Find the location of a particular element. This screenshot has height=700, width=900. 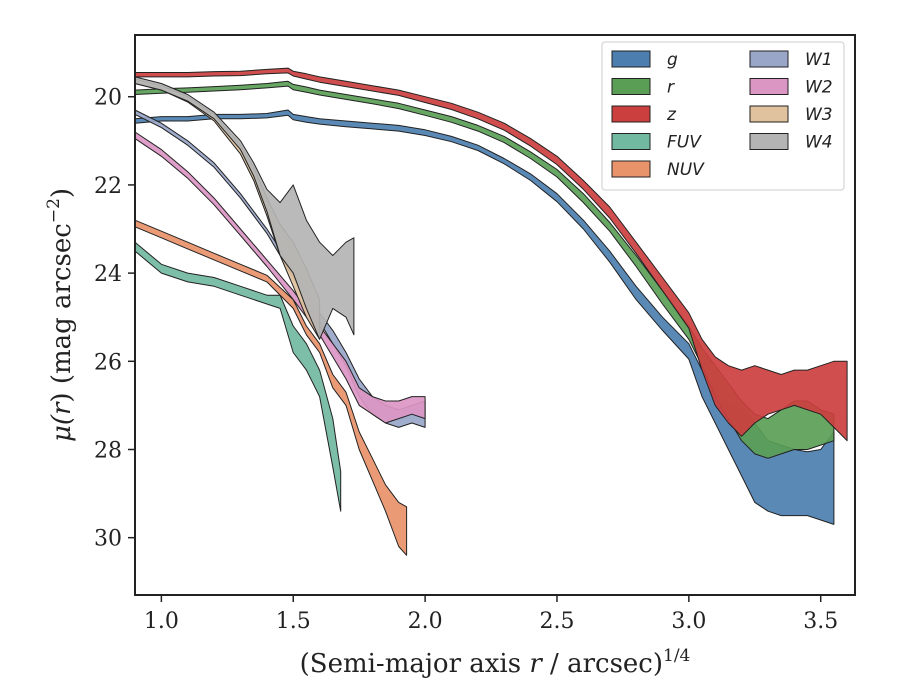

series-band-fuv is located at coordinates (238, 376).